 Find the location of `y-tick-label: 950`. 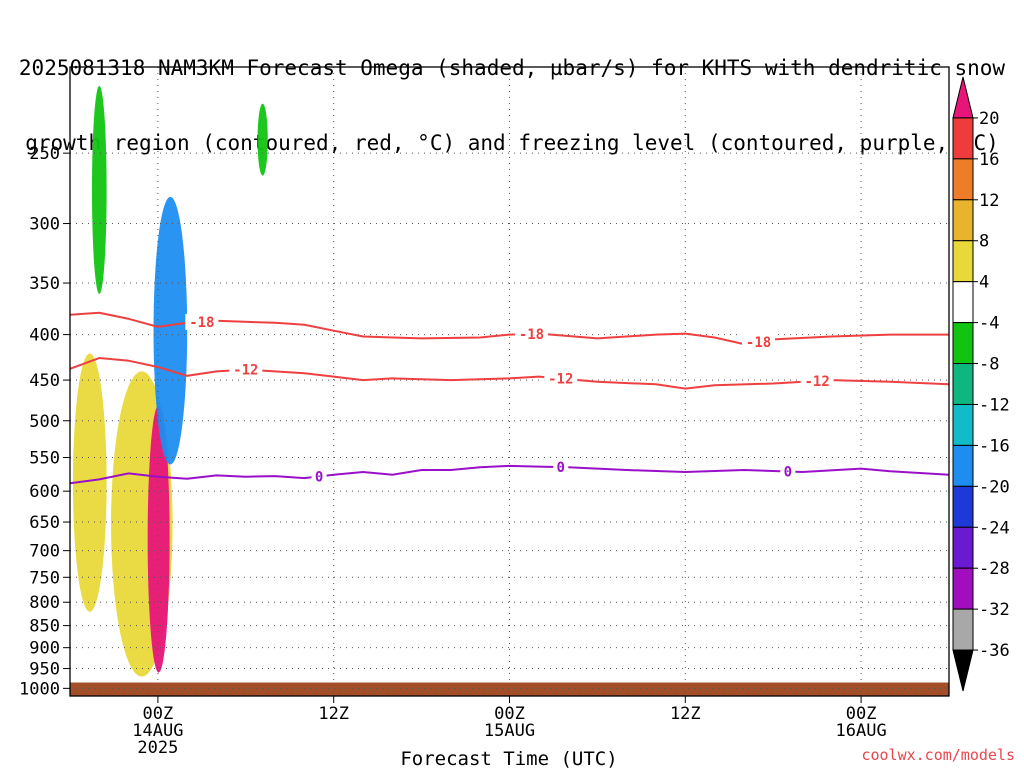

y-tick-label: 950 is located at coordinates (44, 670).